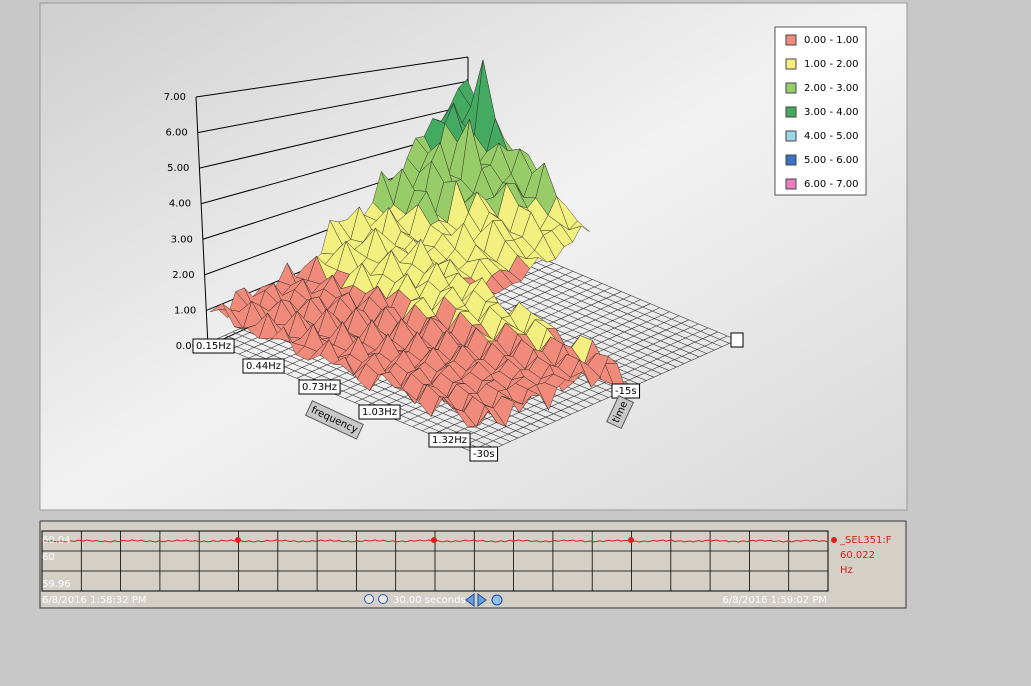 The width and height of the screenshot is (1031, 686). I want to click on zoom-out, so click(383, 599).